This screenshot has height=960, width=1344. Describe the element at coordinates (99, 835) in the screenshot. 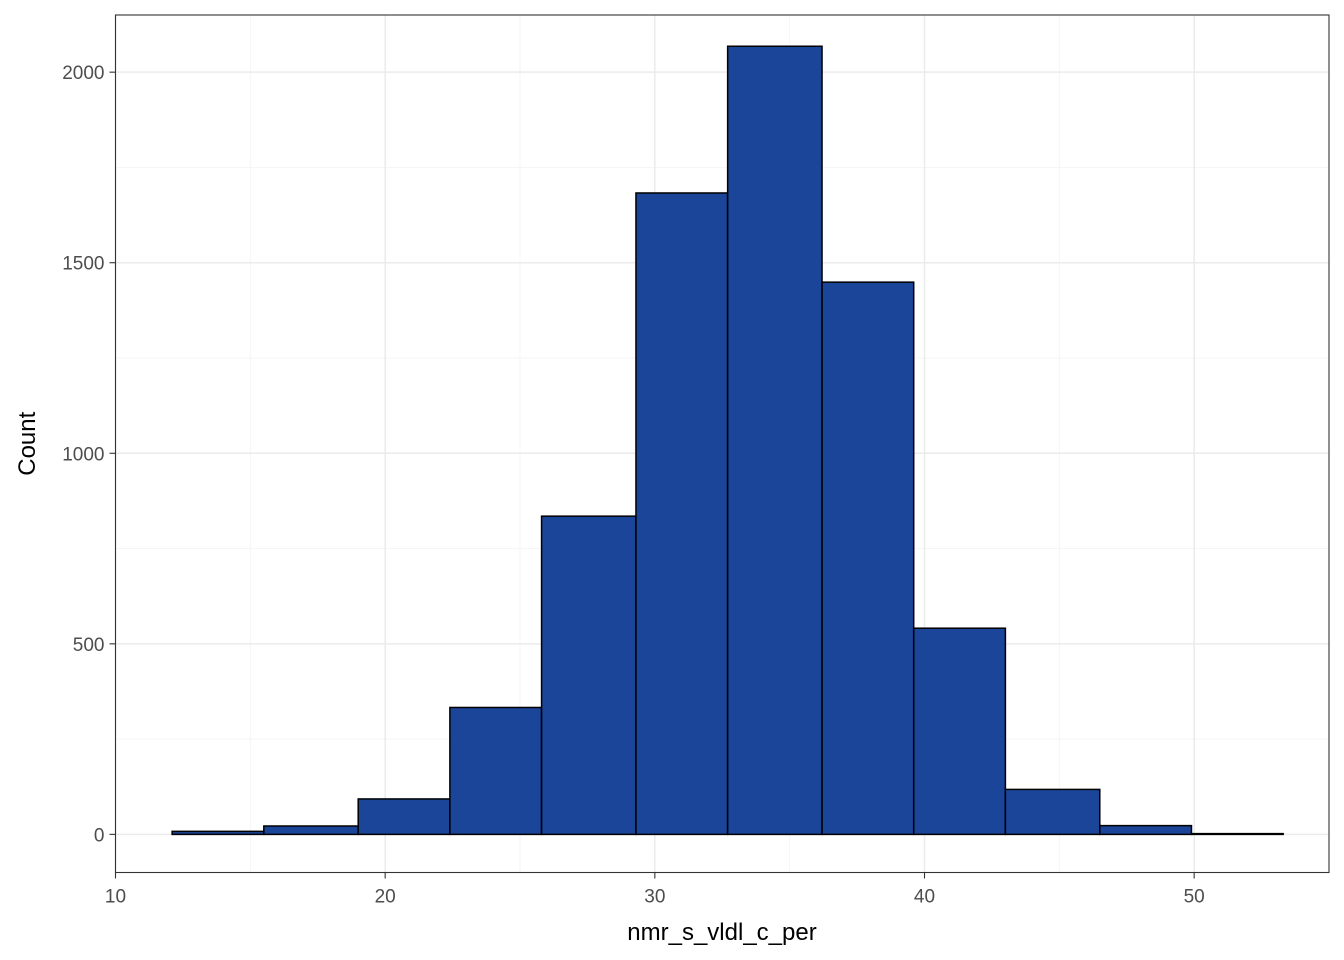

I see `y-tick-label: 0` at that location.